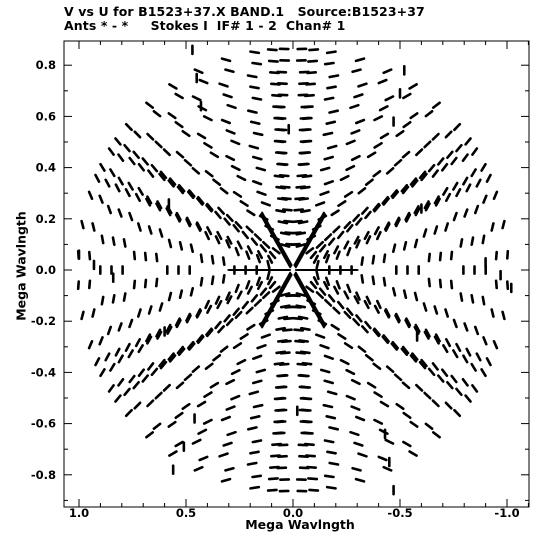 Image resolution: width=540 pixels, height=541 pixels. I want to click on y-tick-label: 0.0, so click(46, 270).